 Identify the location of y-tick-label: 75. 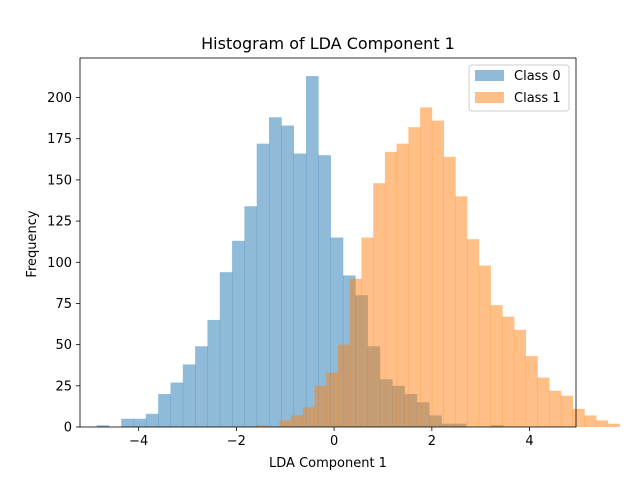
(63, 304).